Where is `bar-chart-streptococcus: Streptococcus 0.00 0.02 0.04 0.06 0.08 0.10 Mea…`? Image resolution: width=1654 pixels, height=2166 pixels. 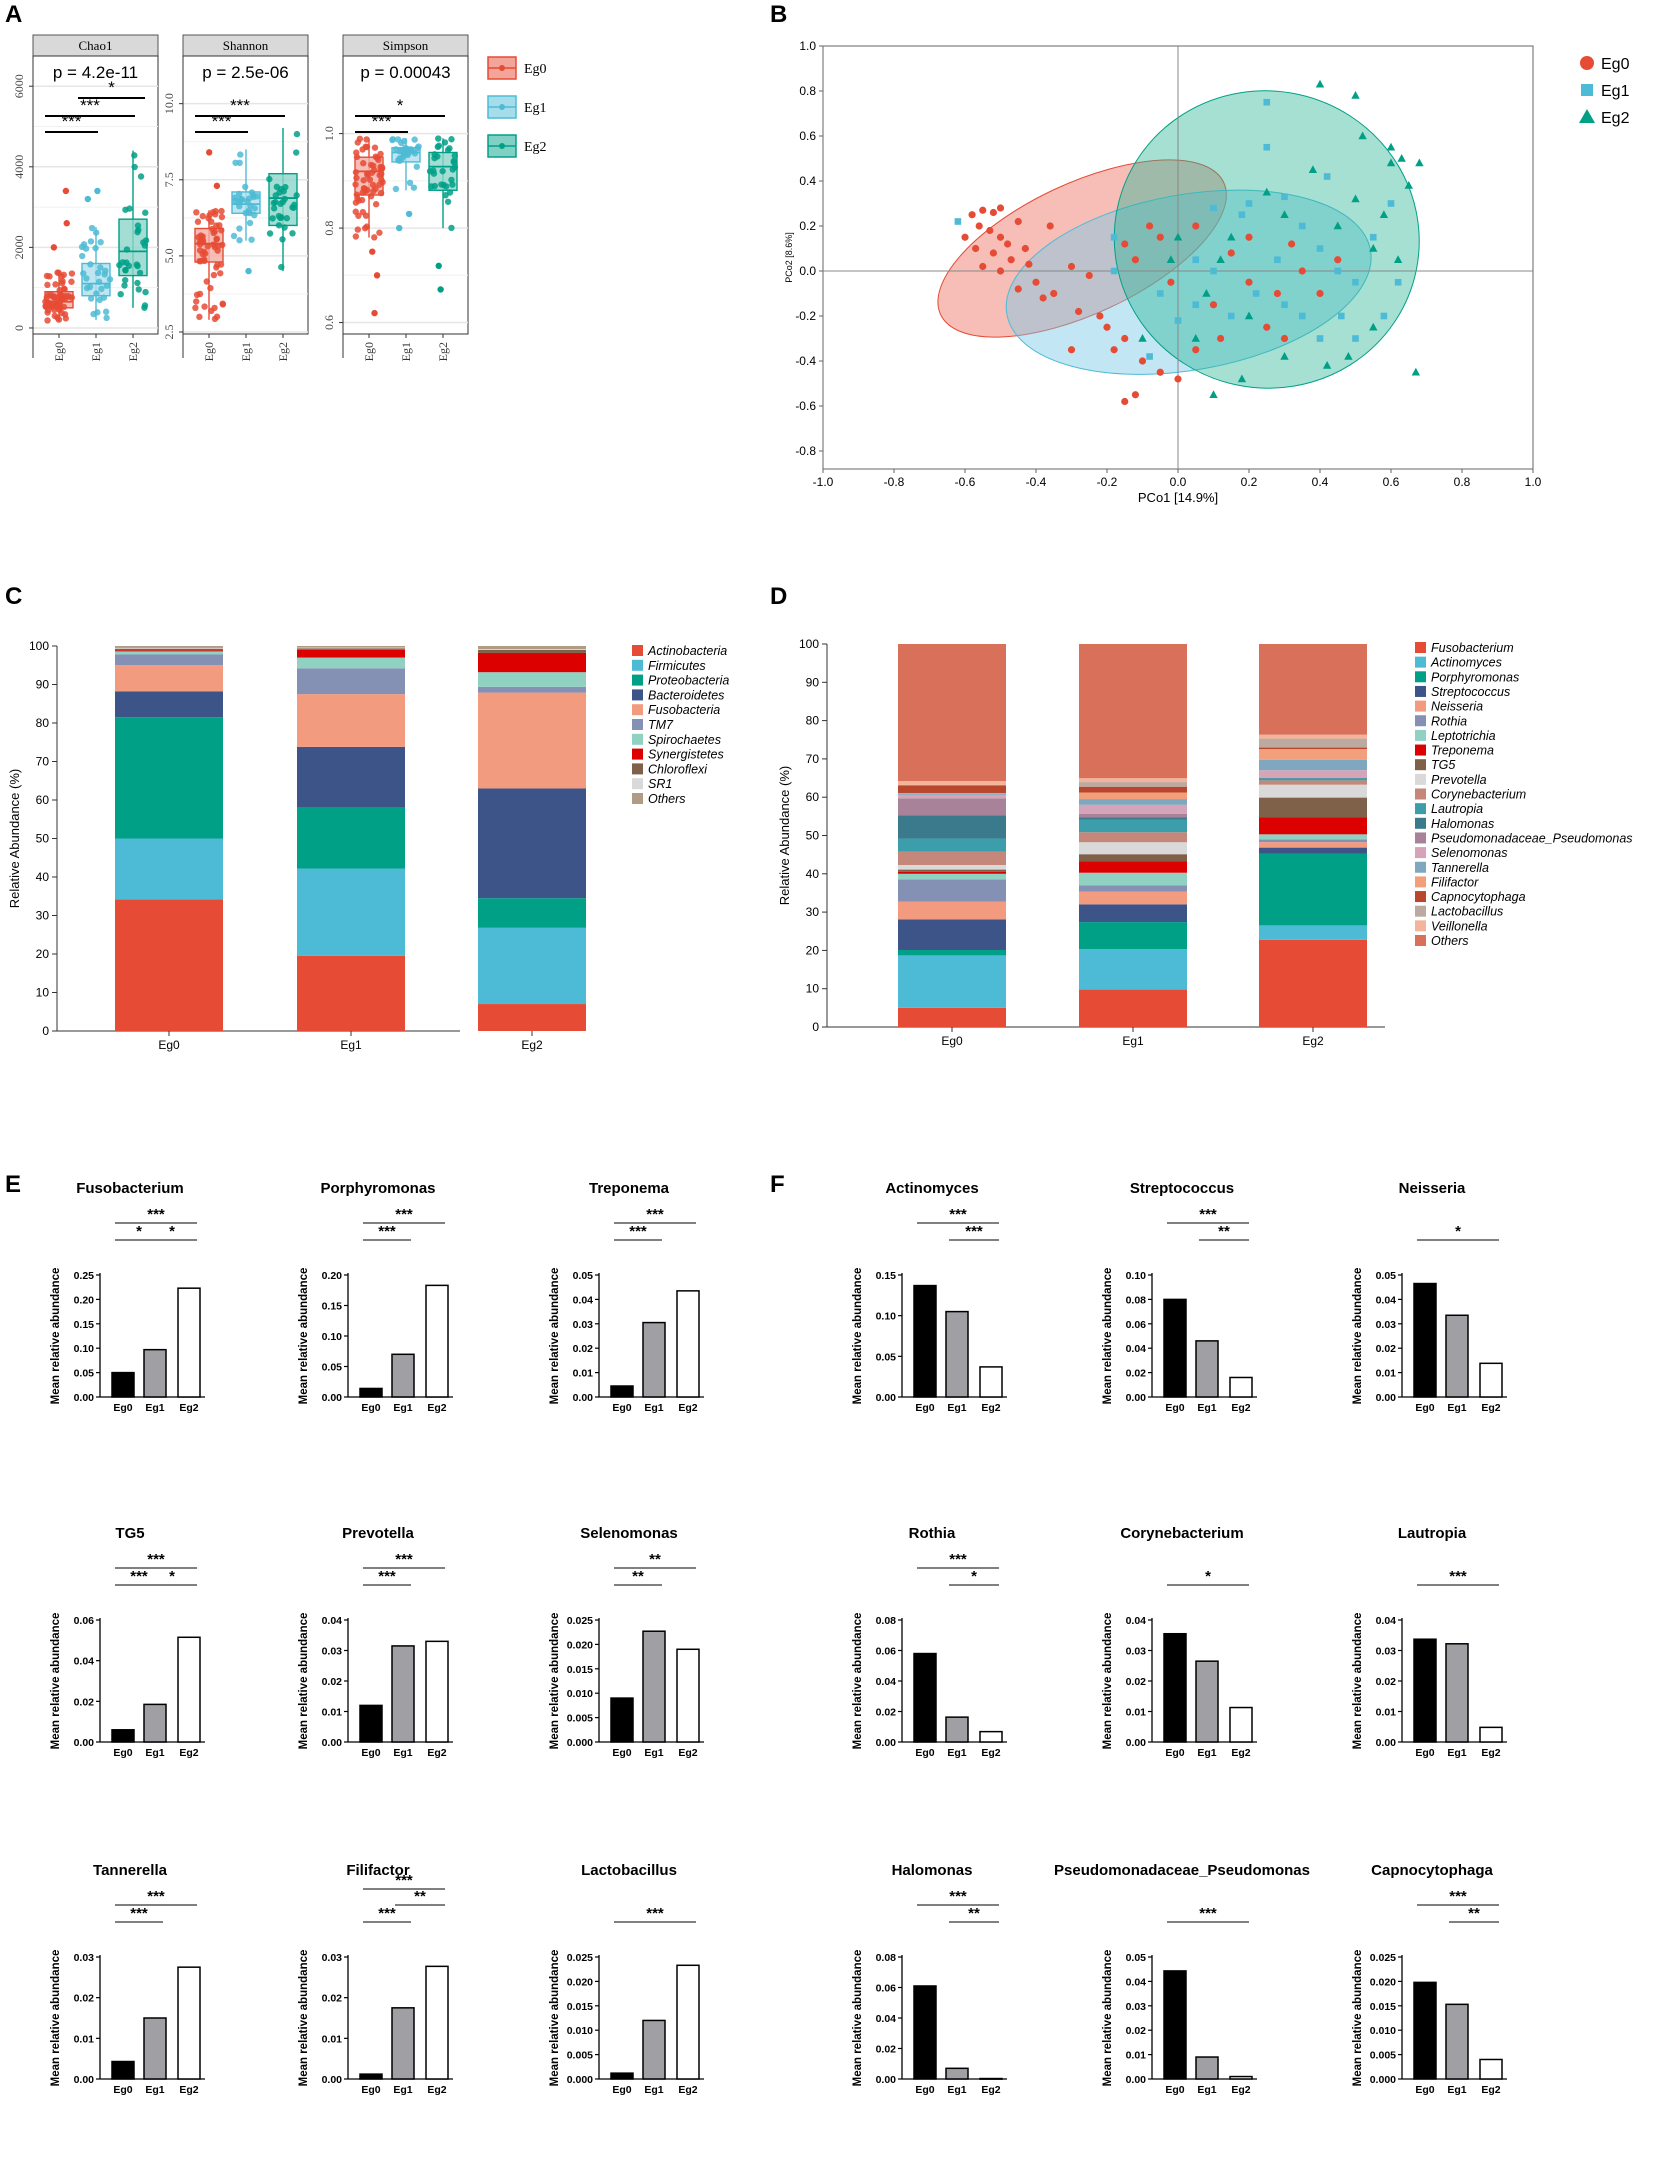 bar-chart-streptococcus: Streptococcus 0.00 0.02 0.04 0.06 0.08 0.10 Mea… is located at coordinates (1179, 1297).